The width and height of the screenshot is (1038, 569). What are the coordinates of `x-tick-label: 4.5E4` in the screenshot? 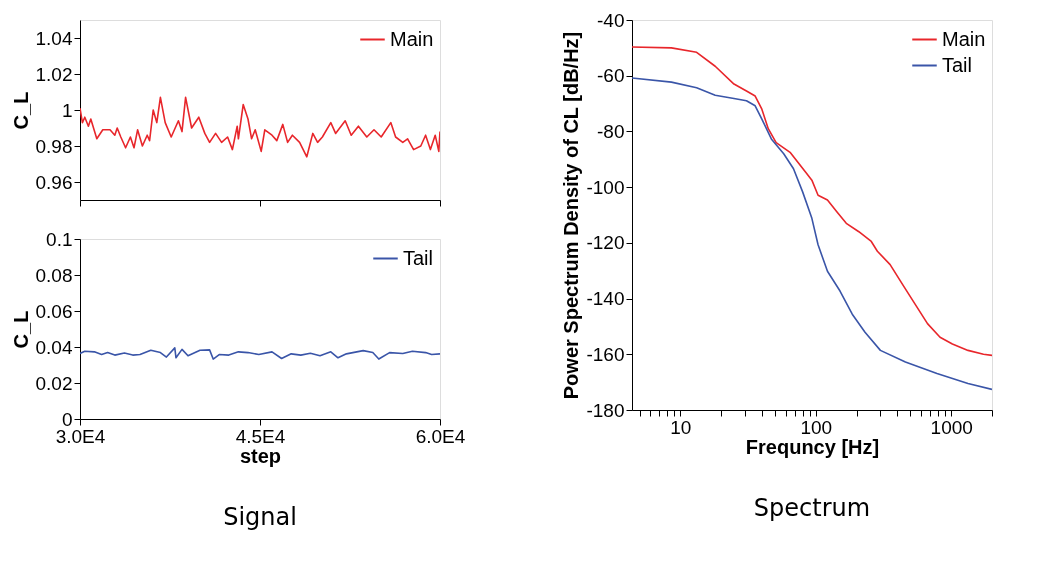 It's located at (260, 436).